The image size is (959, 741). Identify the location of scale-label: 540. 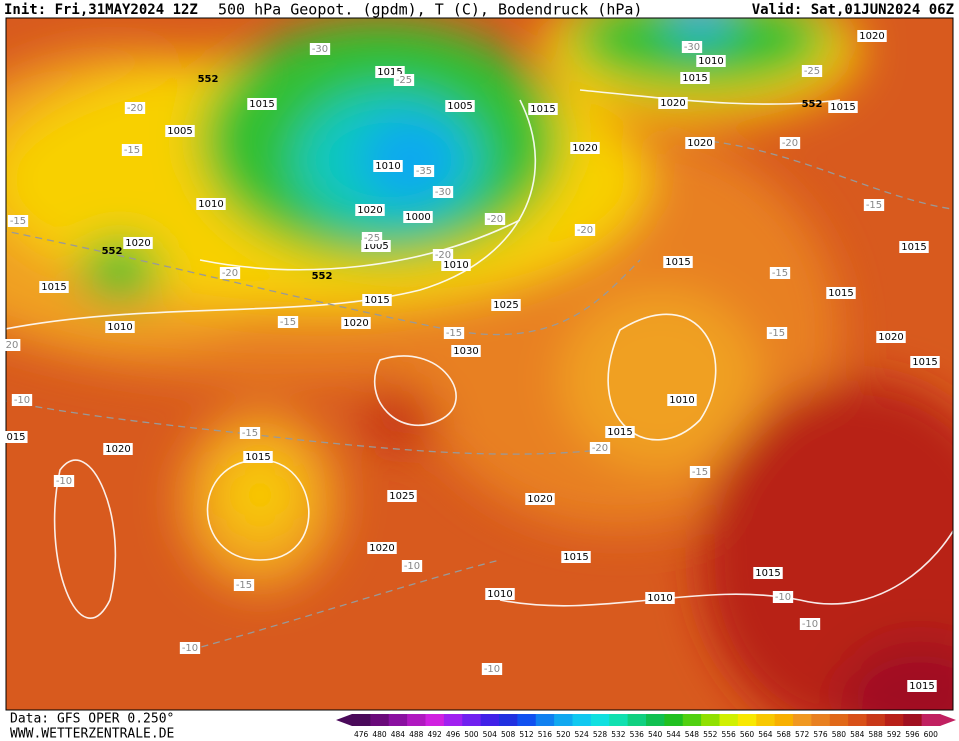
(655, 734).